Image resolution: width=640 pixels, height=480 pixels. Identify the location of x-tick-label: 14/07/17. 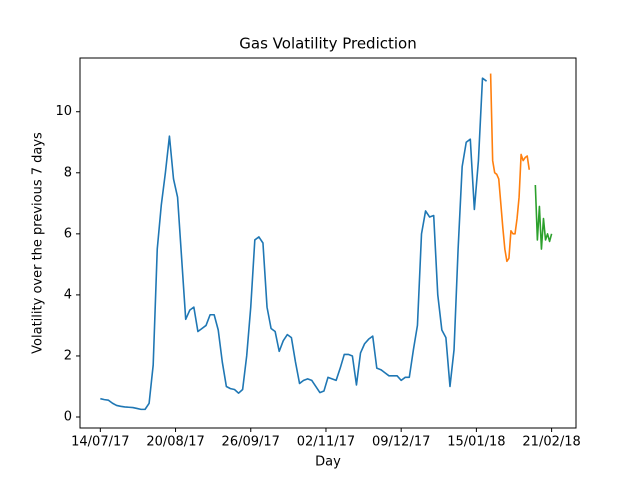
(100, 442).